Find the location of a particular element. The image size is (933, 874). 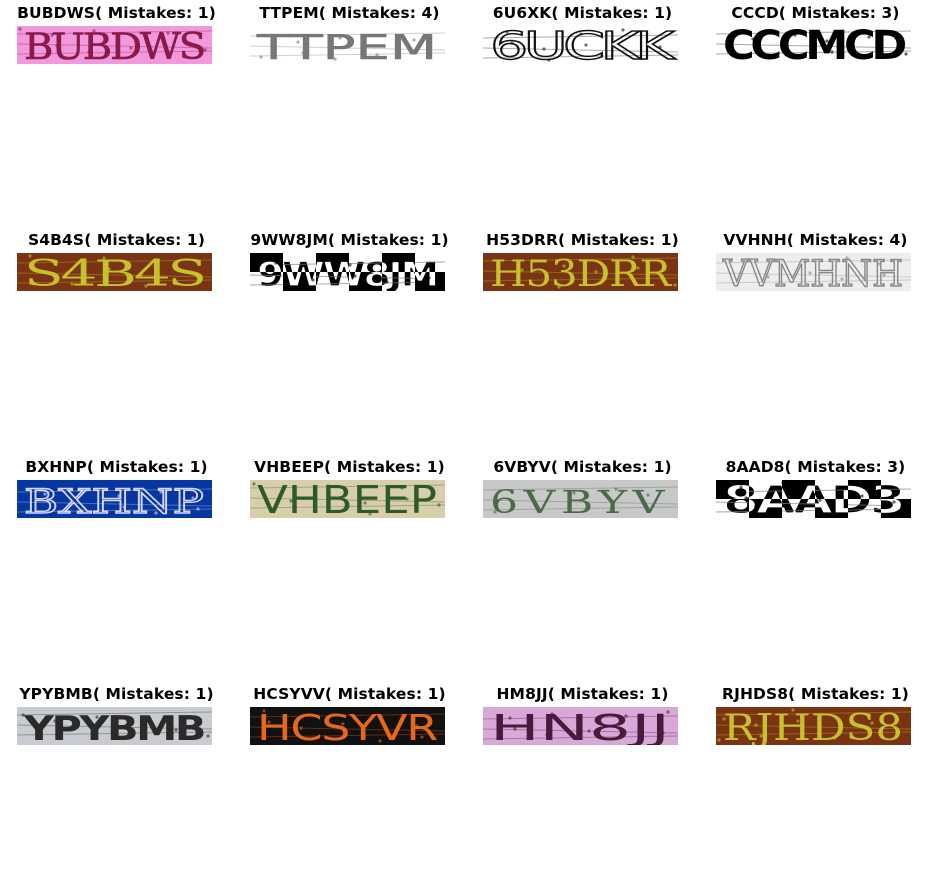

captcha-image-svg: TTPEM is located at coordinates (347, 45).